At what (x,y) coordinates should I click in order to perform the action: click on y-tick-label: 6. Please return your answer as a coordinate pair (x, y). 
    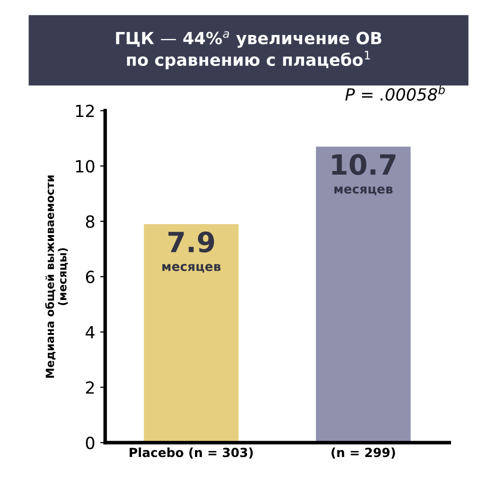
    Looking at the image, I should click on (90, 277).